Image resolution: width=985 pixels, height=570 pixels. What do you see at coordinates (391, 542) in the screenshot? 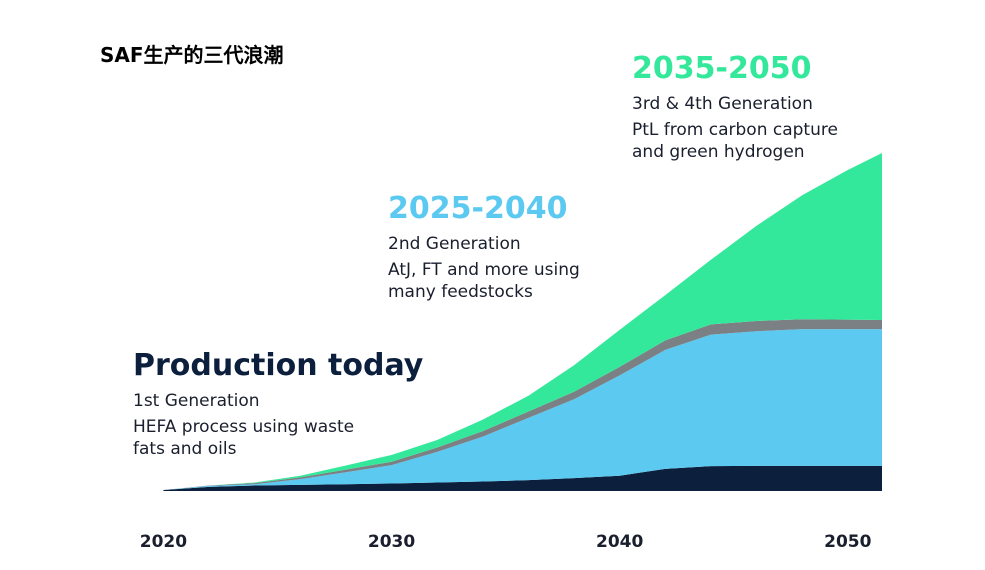
I see `x-tick-label: 2030` at bounding box center [391, 542].